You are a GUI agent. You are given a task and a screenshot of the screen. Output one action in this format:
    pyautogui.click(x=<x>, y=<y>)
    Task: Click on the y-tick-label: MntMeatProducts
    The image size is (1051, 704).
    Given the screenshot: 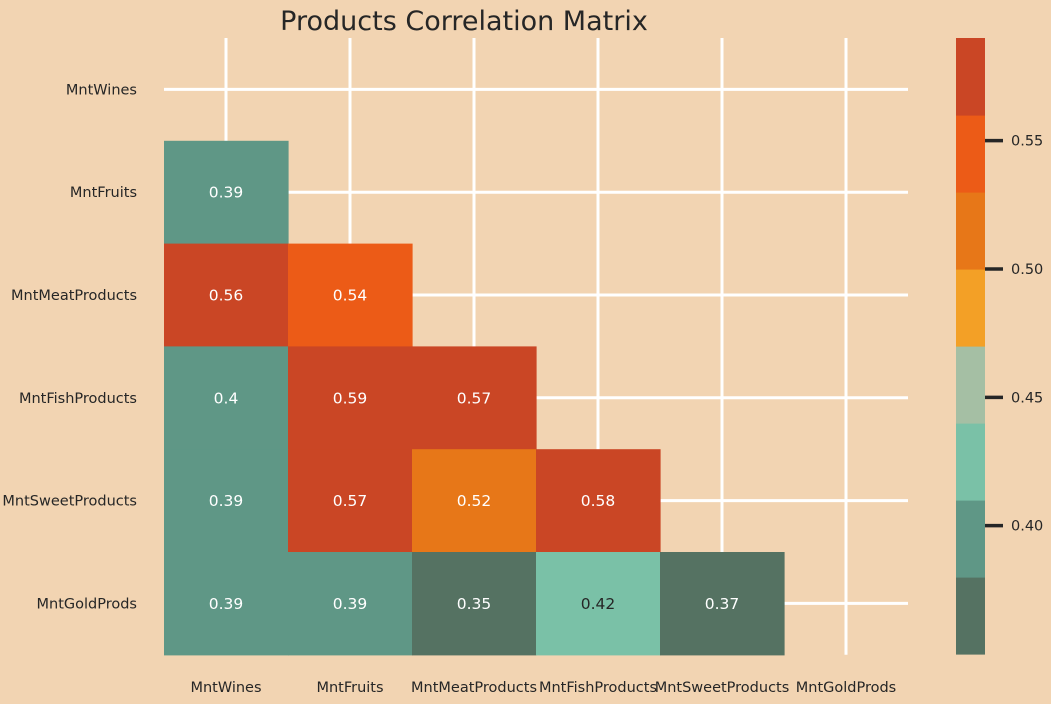 What is the action you would take?
    pyautogui.click(x=74, y=296)
    